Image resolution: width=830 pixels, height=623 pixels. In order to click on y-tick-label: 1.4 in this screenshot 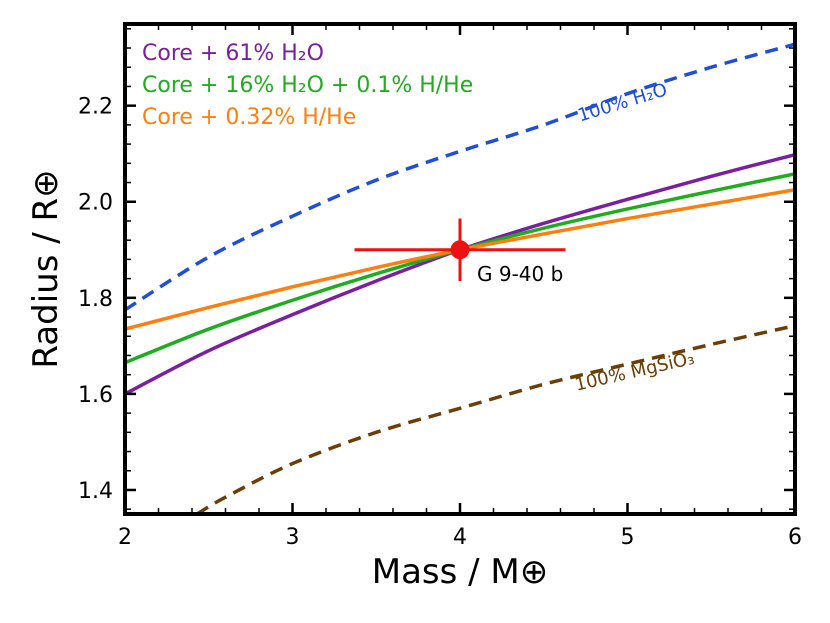, I will do `click(95, 491)`.